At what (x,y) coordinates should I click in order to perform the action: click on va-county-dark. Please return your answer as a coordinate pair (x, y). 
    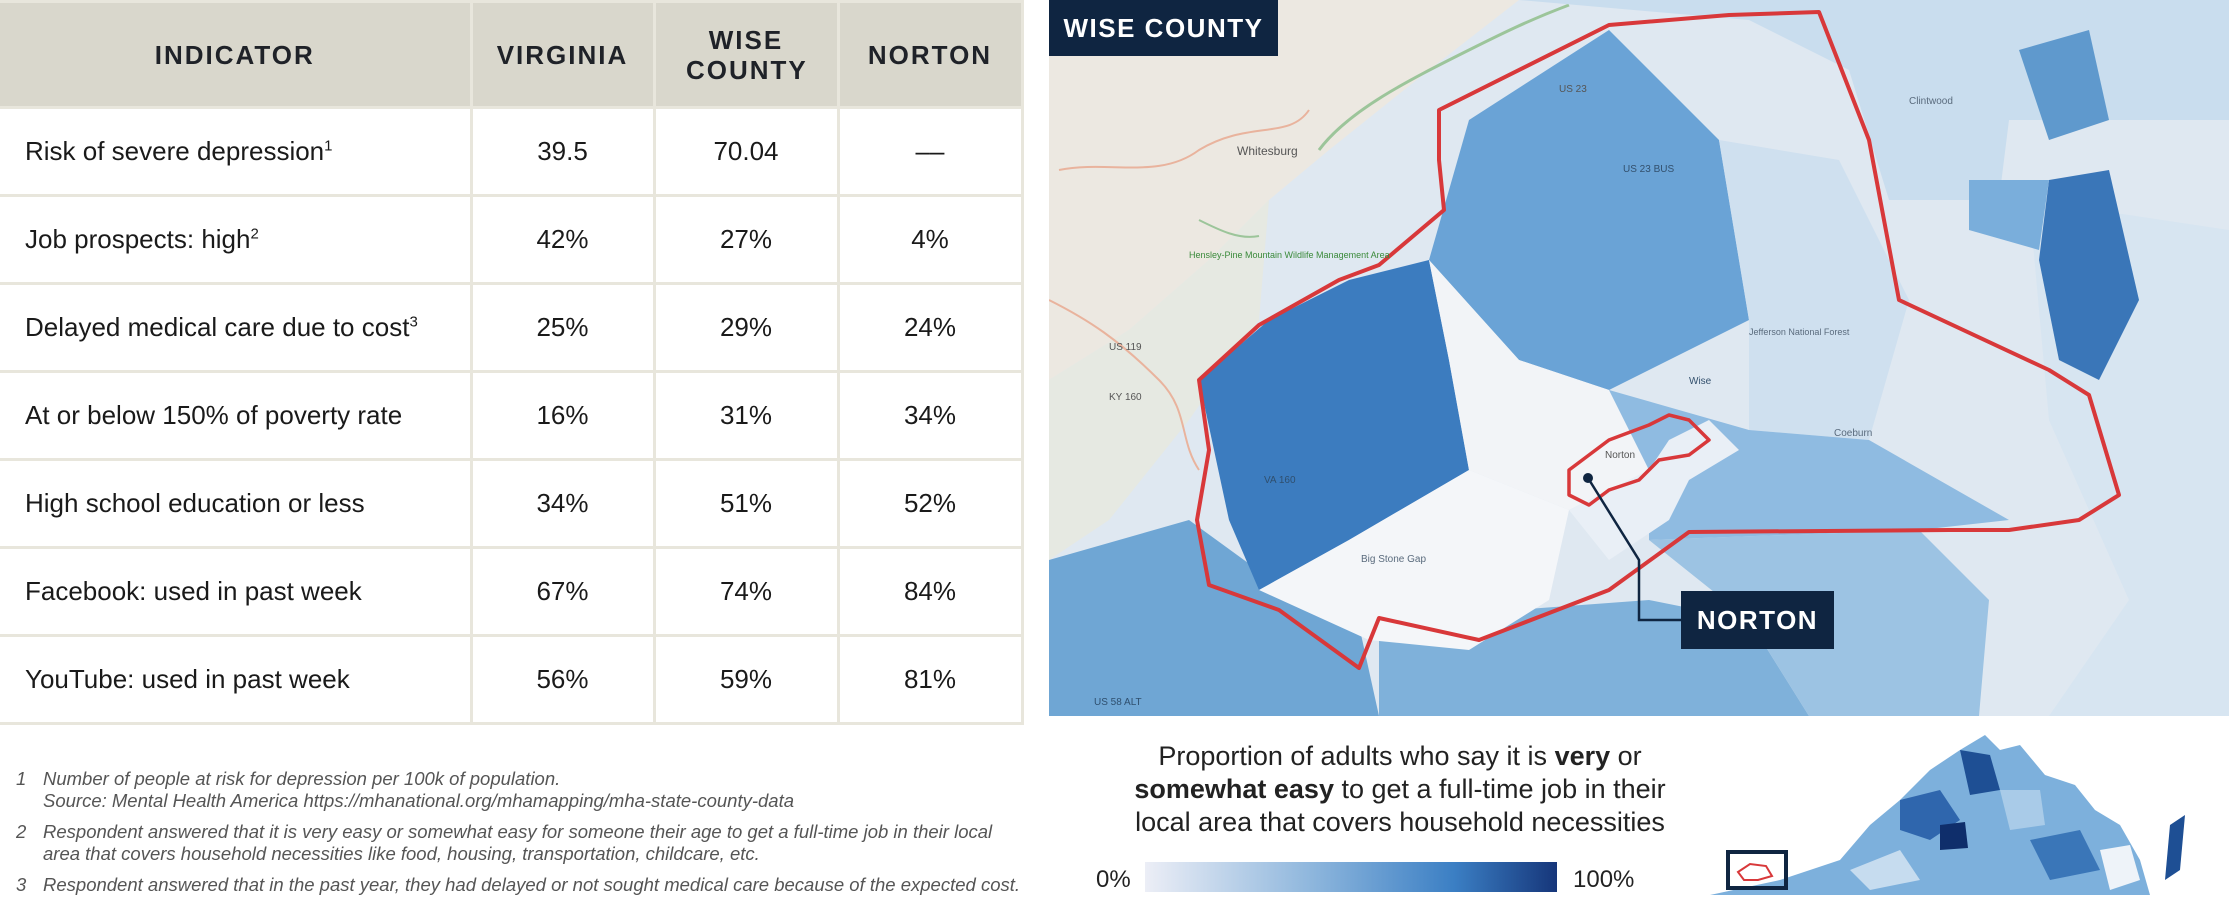
    Looking at the image, I should click on (1954, 836).